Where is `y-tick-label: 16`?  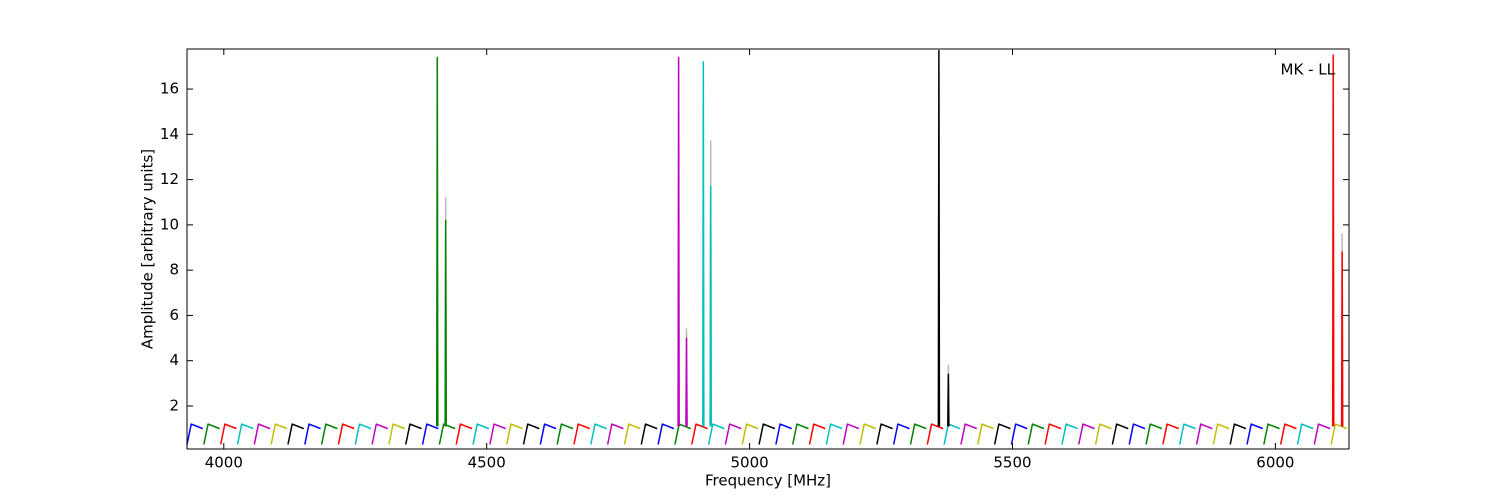
y-tick-label: 16 is located at coordinates (169, 89).